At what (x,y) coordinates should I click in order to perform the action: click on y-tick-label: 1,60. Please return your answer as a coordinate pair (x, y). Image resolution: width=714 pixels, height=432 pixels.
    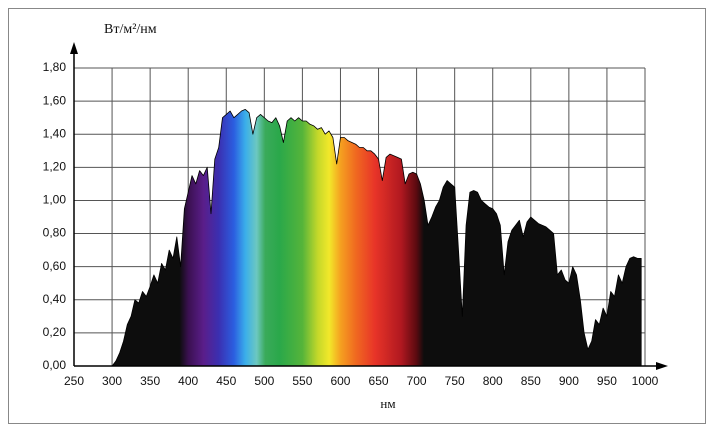
    Looking at the image, I should click on (55, 100).